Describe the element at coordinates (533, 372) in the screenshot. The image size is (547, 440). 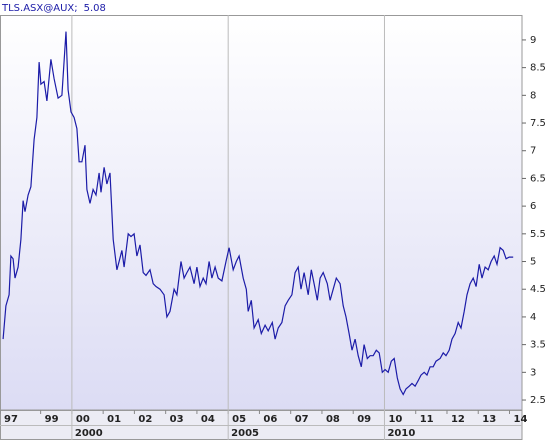
I see `y-tick-label: 3` at that location.